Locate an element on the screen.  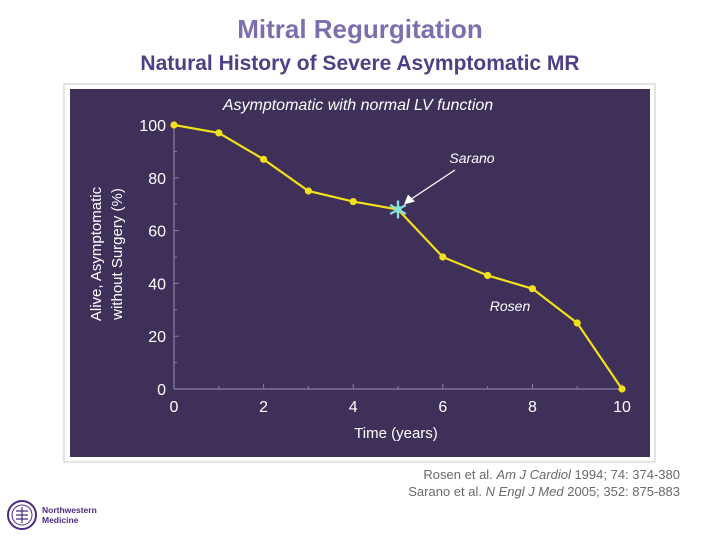
x-tick-label: 10 is located at coordinates (622, 407).